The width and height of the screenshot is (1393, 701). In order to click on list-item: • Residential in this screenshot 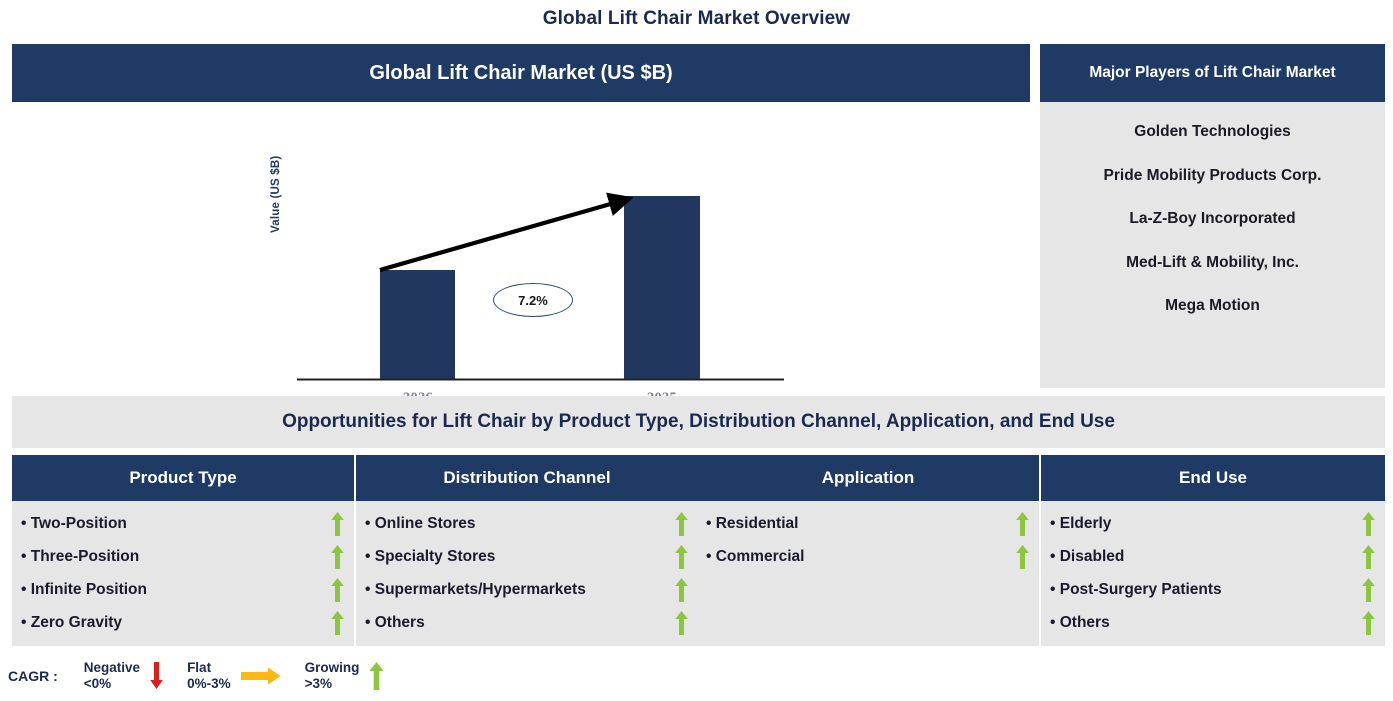, I will do `click(868, 523)`.